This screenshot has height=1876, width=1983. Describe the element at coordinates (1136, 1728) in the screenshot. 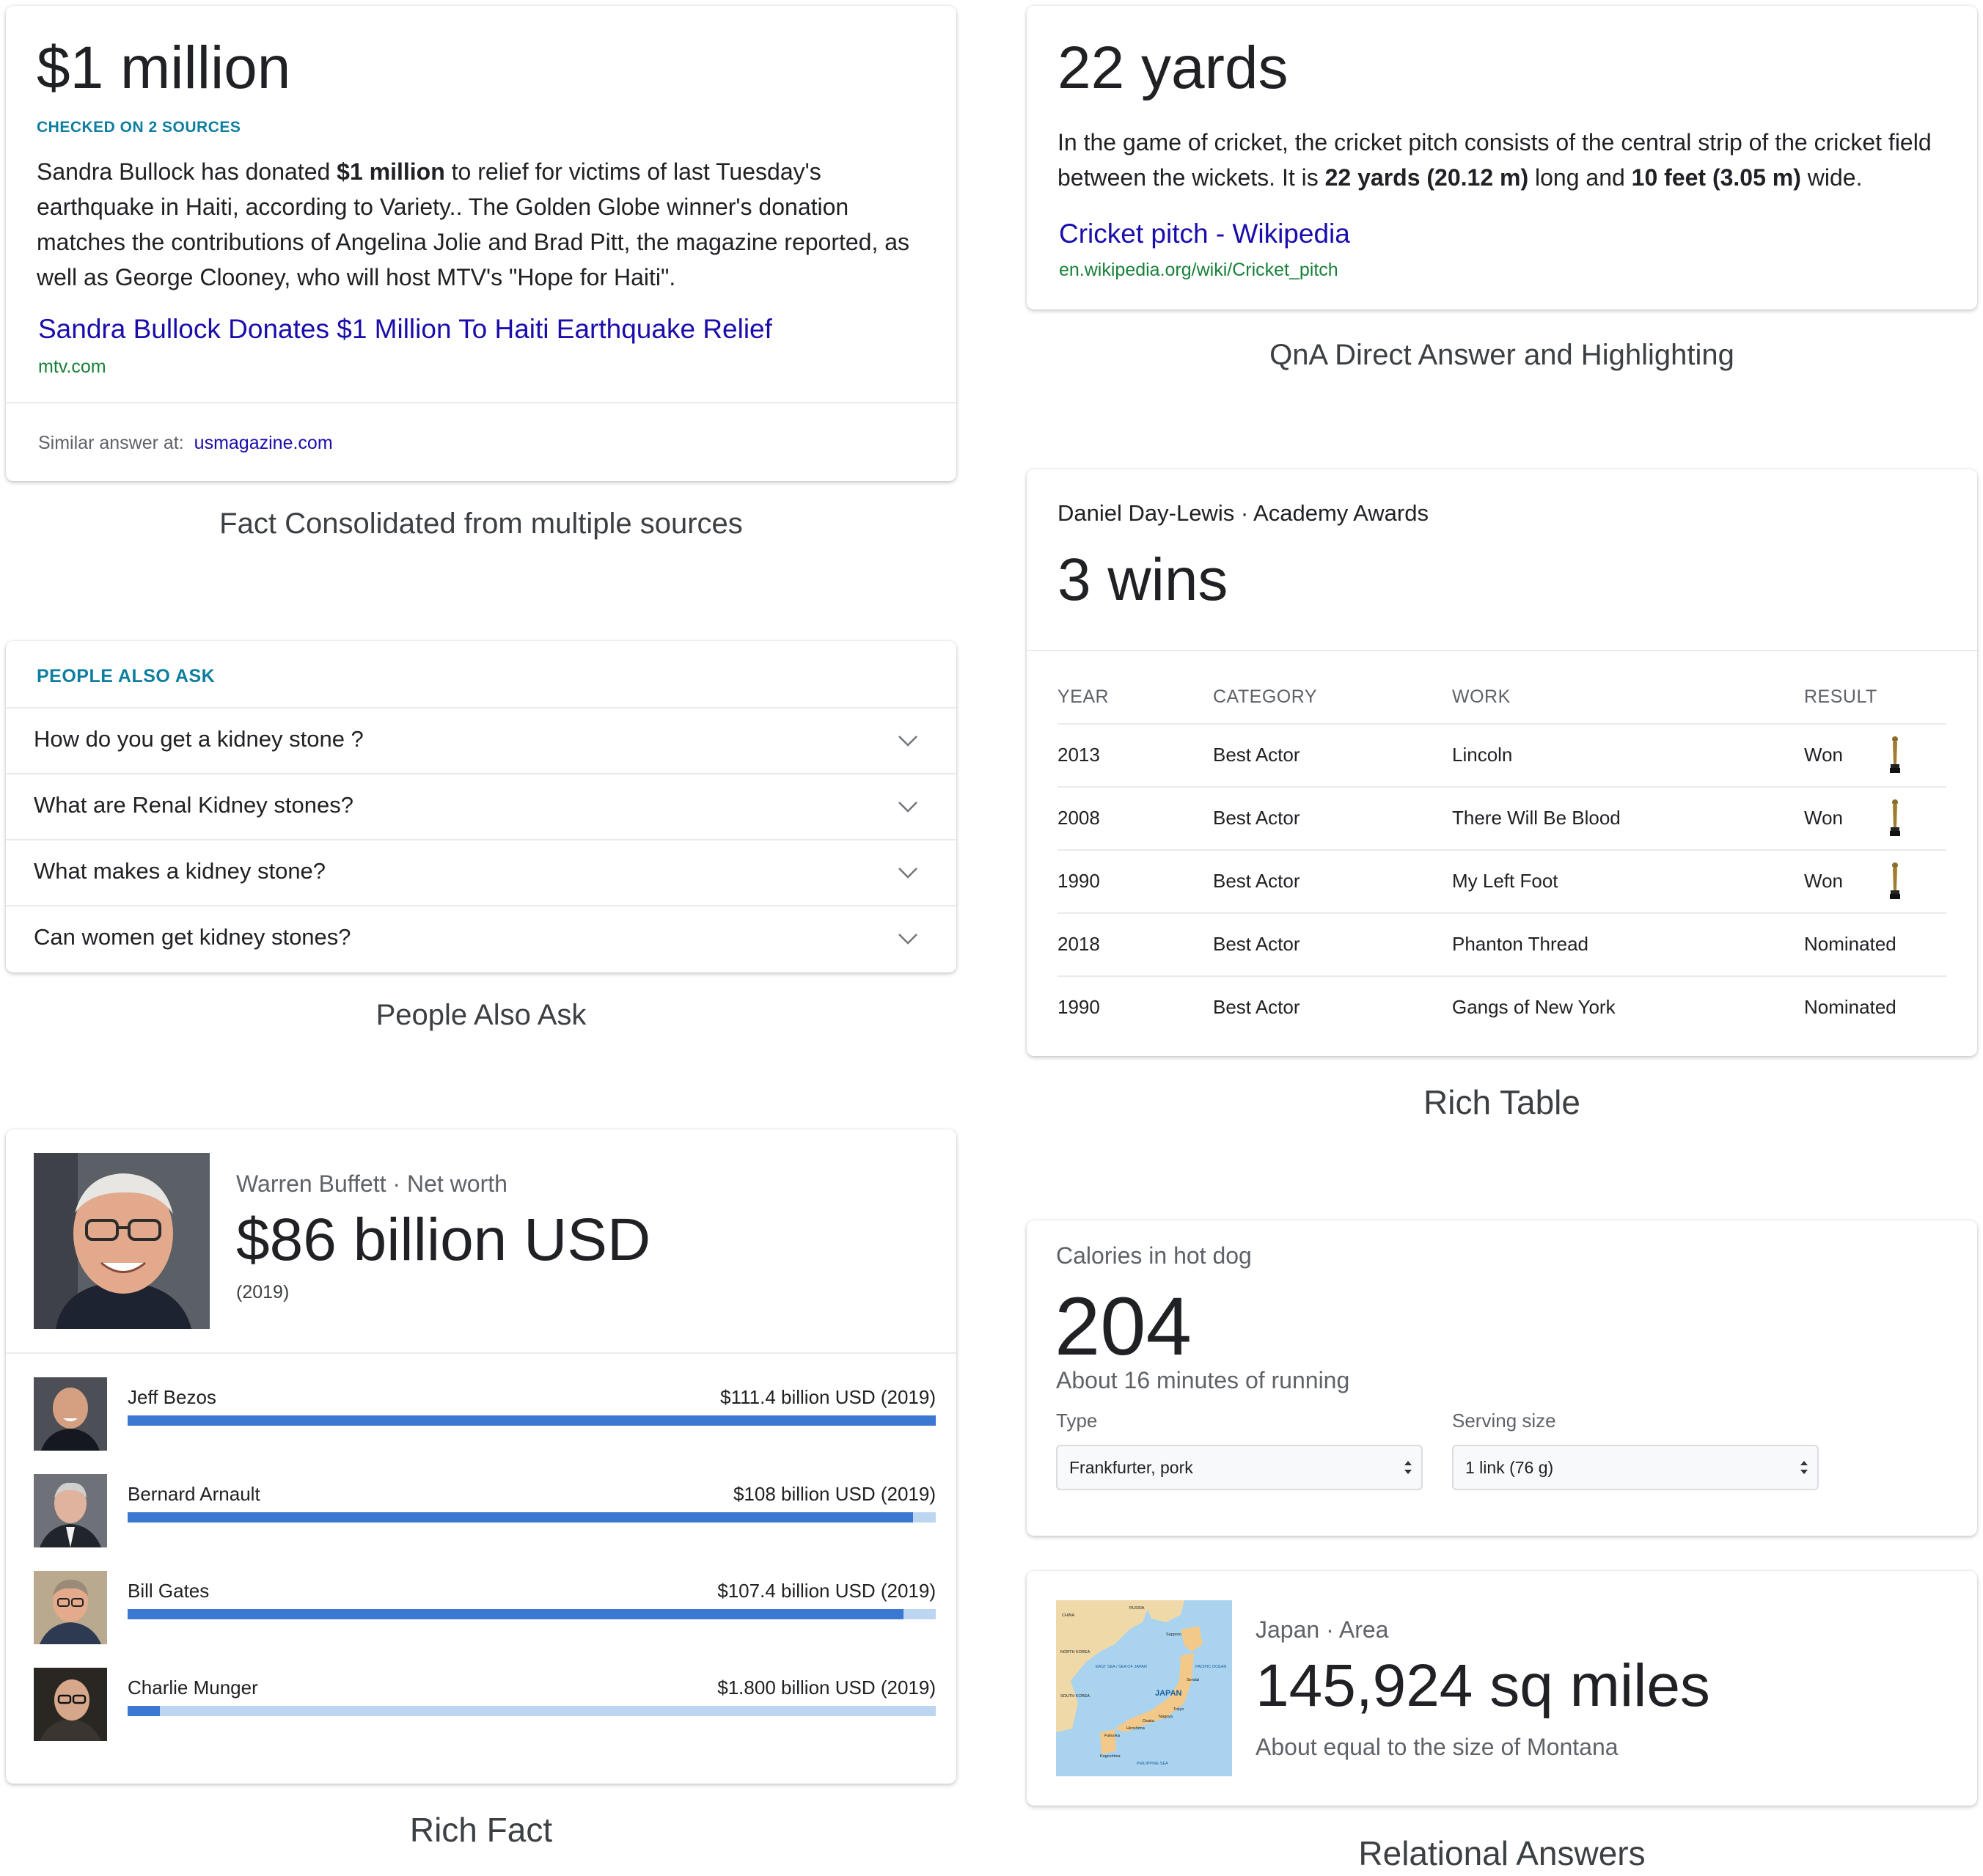

I see `map-label: Hiroshima` at that location.